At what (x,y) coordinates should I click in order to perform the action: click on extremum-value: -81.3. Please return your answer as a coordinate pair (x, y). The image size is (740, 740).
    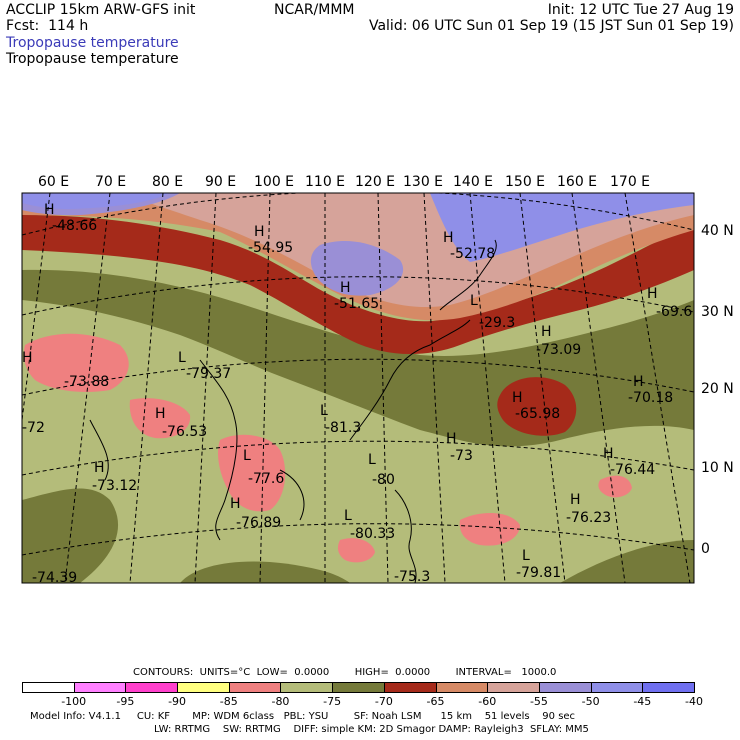
    Looking at the image, I should click on (343, 428).